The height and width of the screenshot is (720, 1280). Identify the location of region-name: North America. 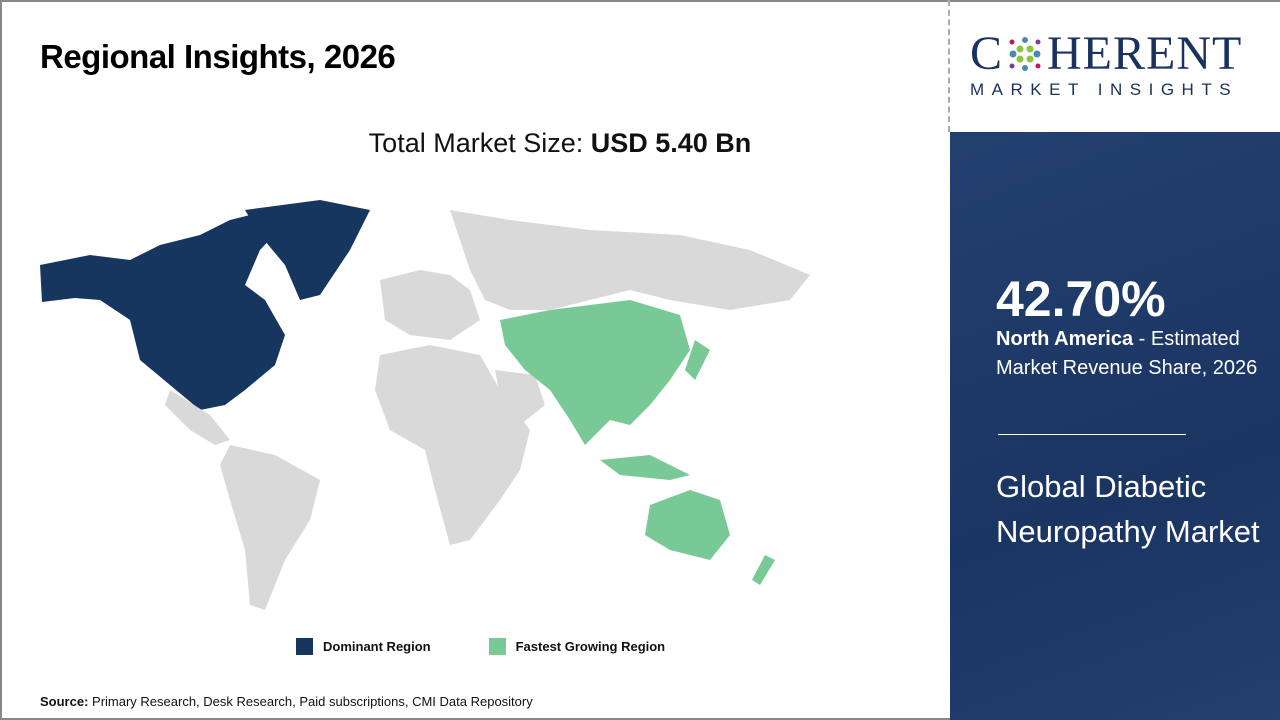
(1065, 339).